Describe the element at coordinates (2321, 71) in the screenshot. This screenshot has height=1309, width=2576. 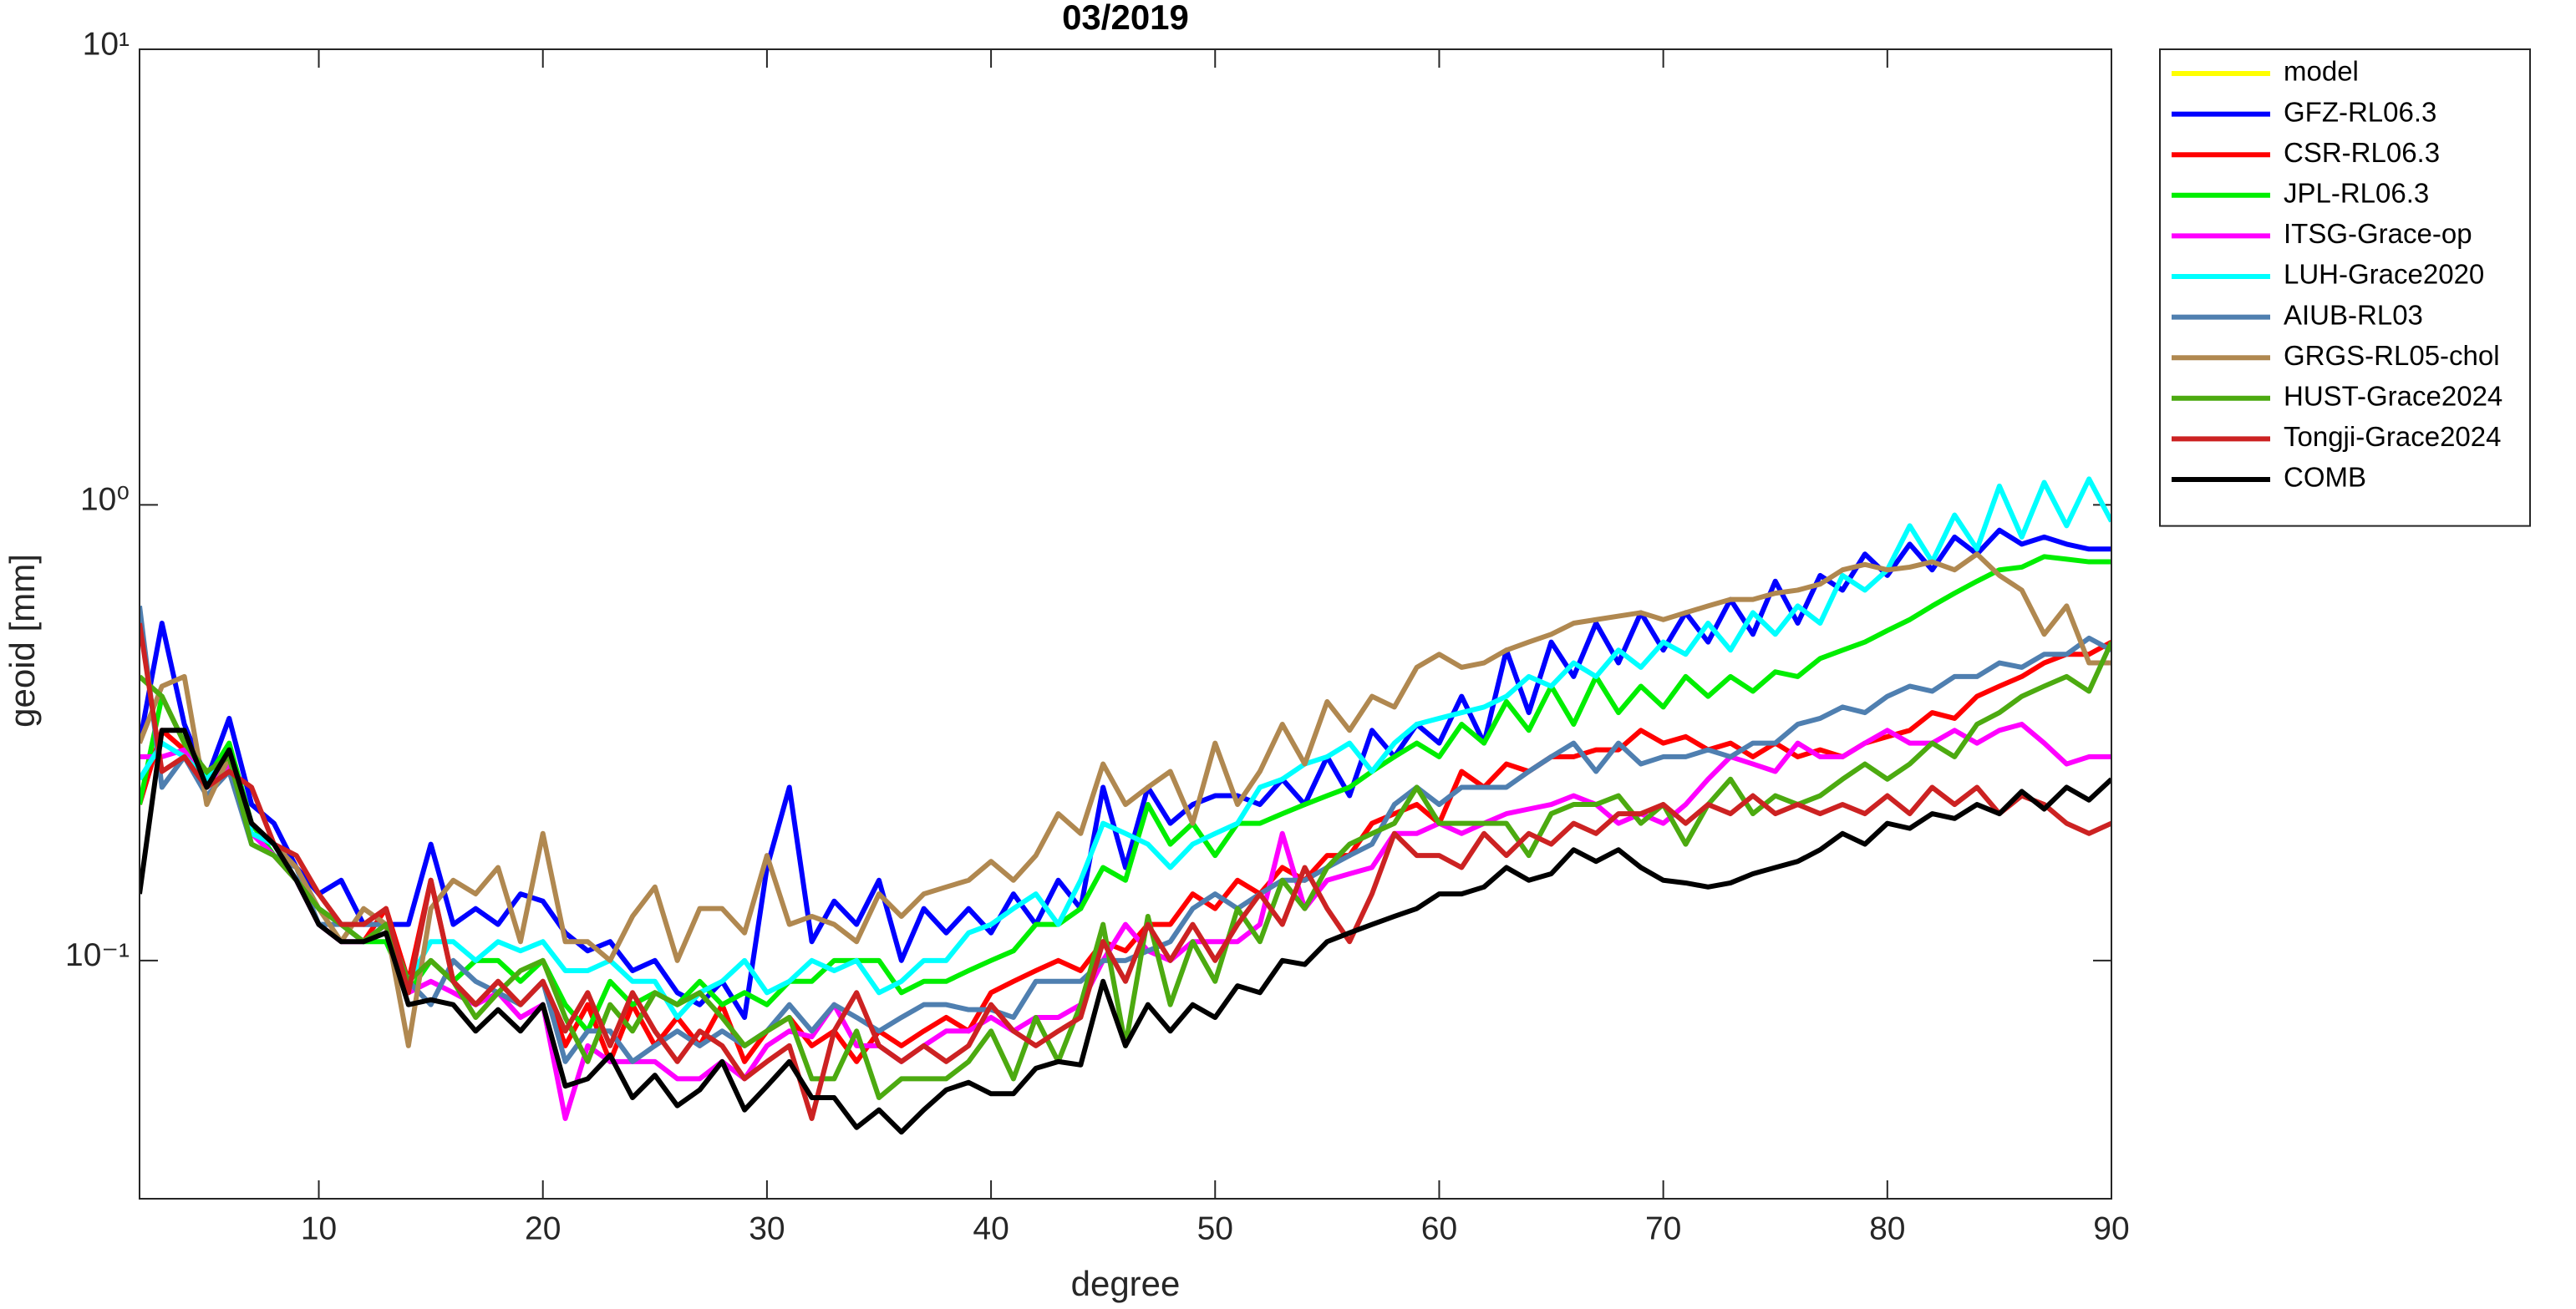
I see `legend-label: model` at that location.